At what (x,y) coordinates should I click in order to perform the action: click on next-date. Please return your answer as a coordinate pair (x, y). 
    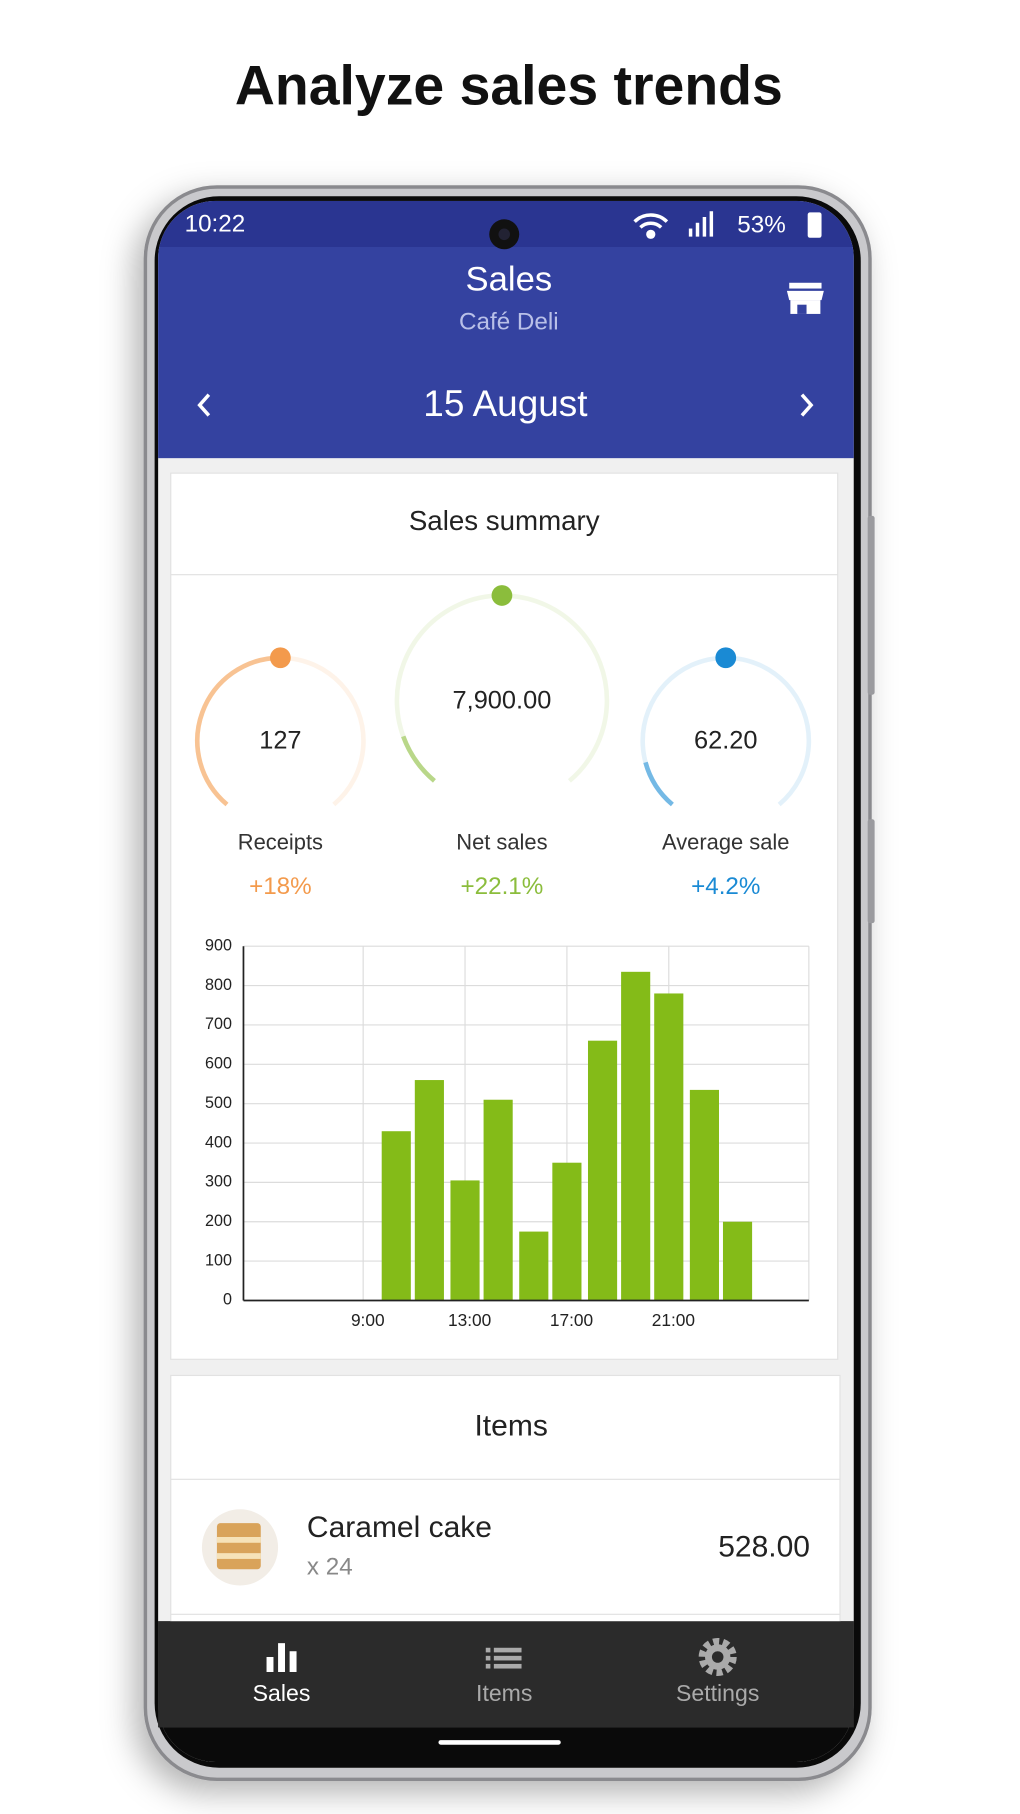
    Looking at the image, I should click on (807, 405).